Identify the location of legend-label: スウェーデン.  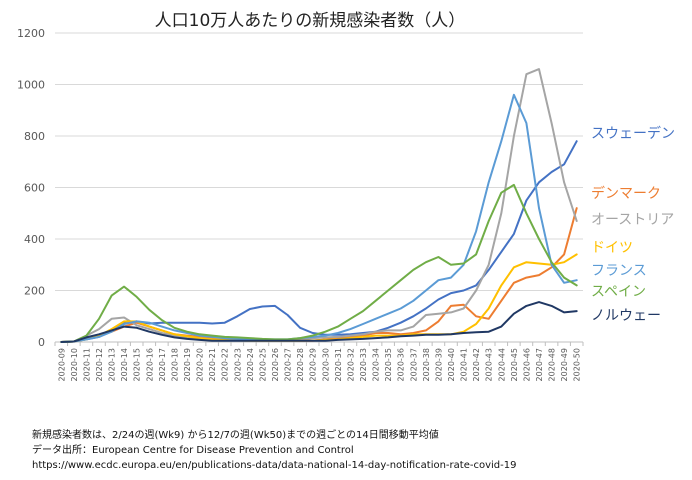
(633, 133).